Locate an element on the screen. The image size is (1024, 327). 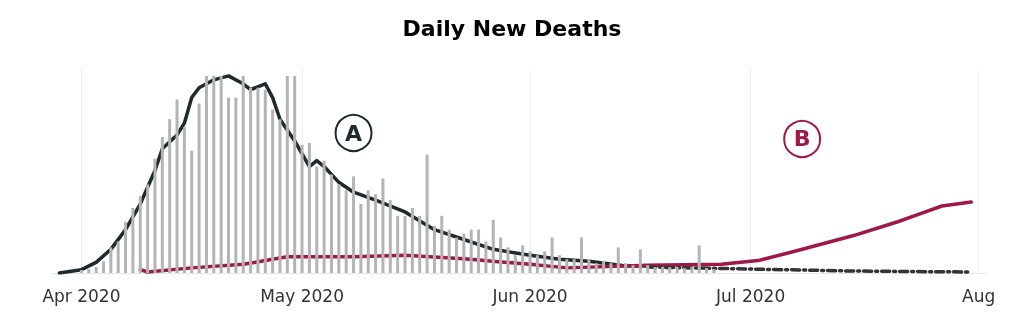
x-tick-label: May 2020 is located at coordinates (302, 295).